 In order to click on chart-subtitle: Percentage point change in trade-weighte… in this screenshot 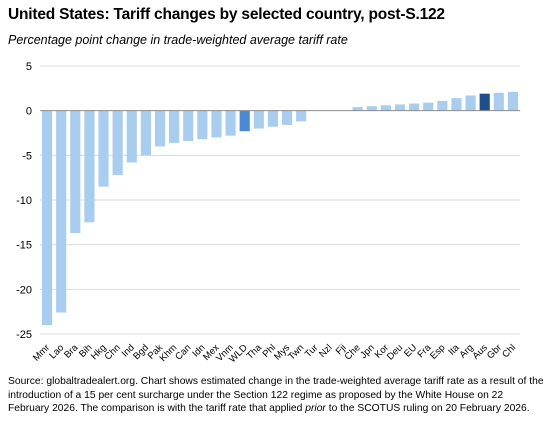, I will do `click(178, 40)`.